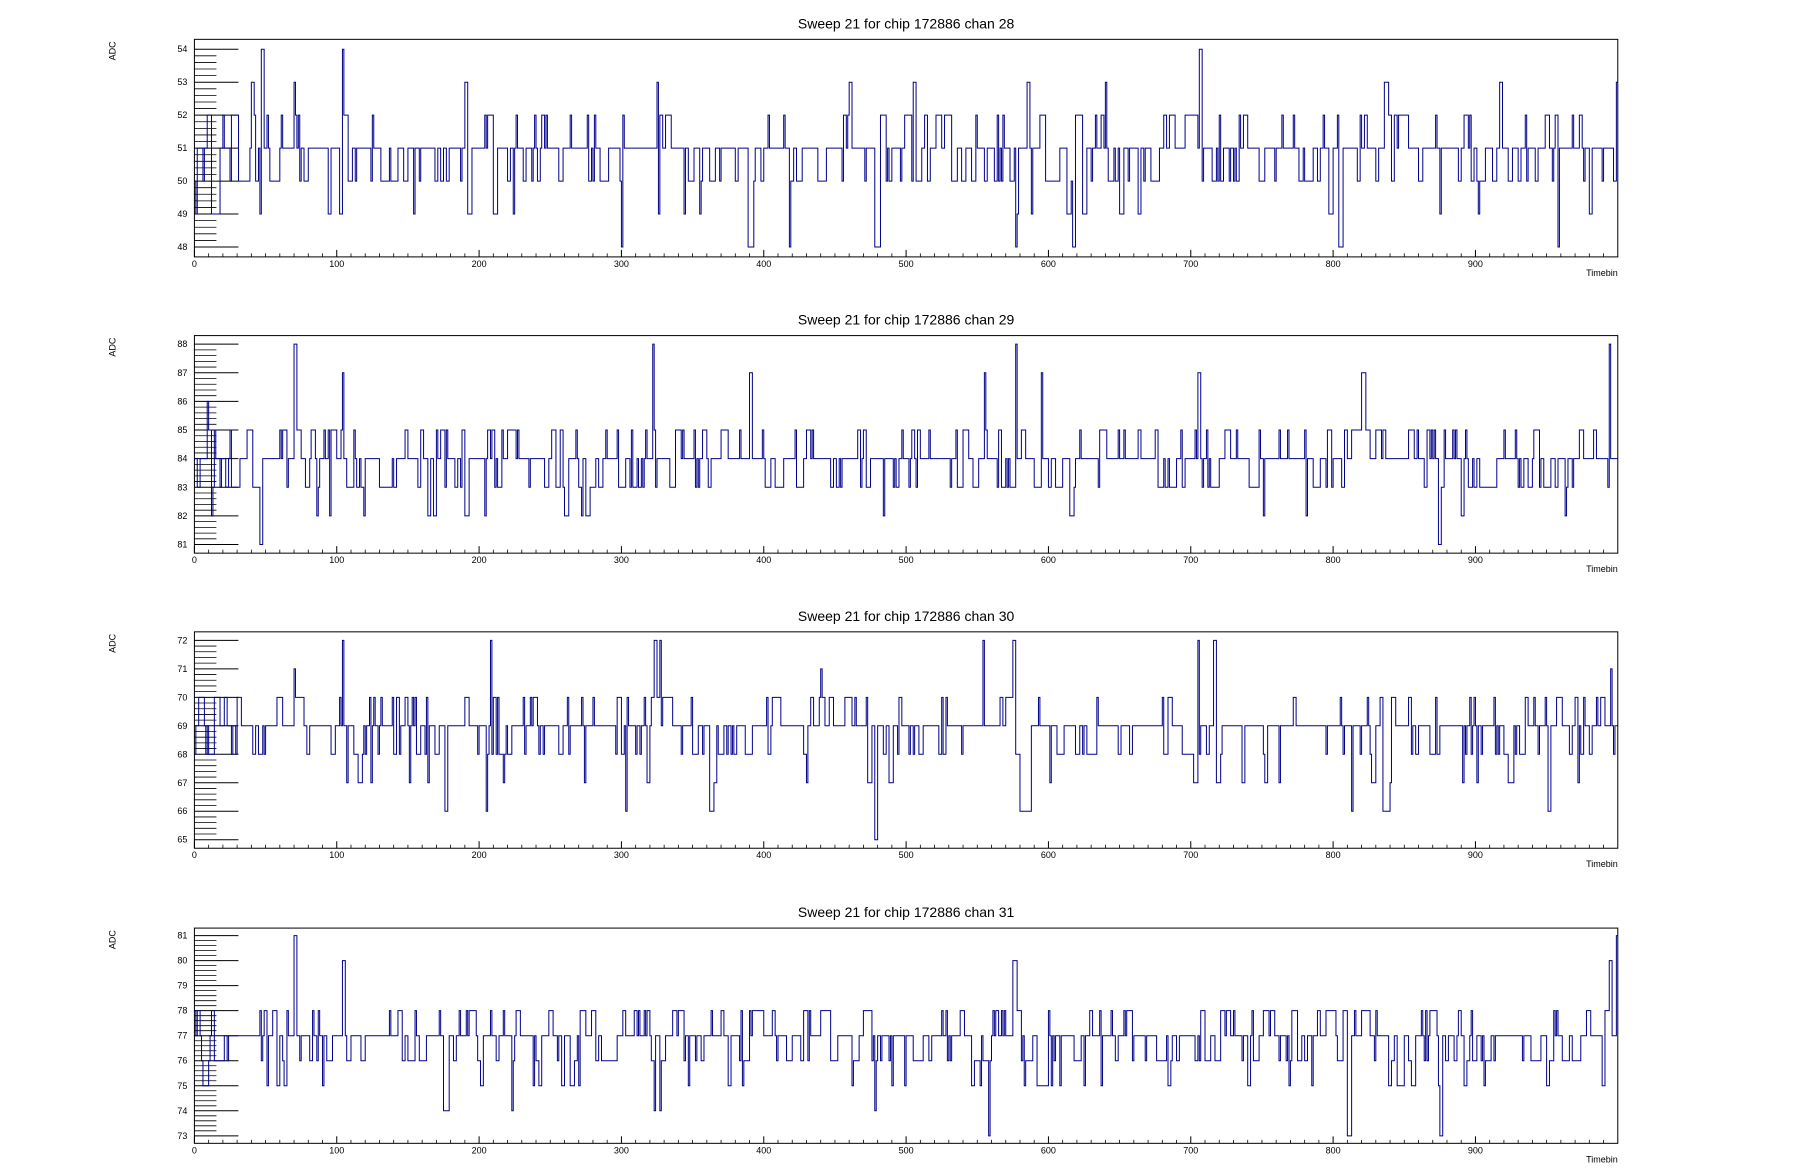 This screenshot has width=1796, height=1172. Describe the element at coordinates (182, 214) in the screenshot. I see `y-tick-label: 49` at that location.